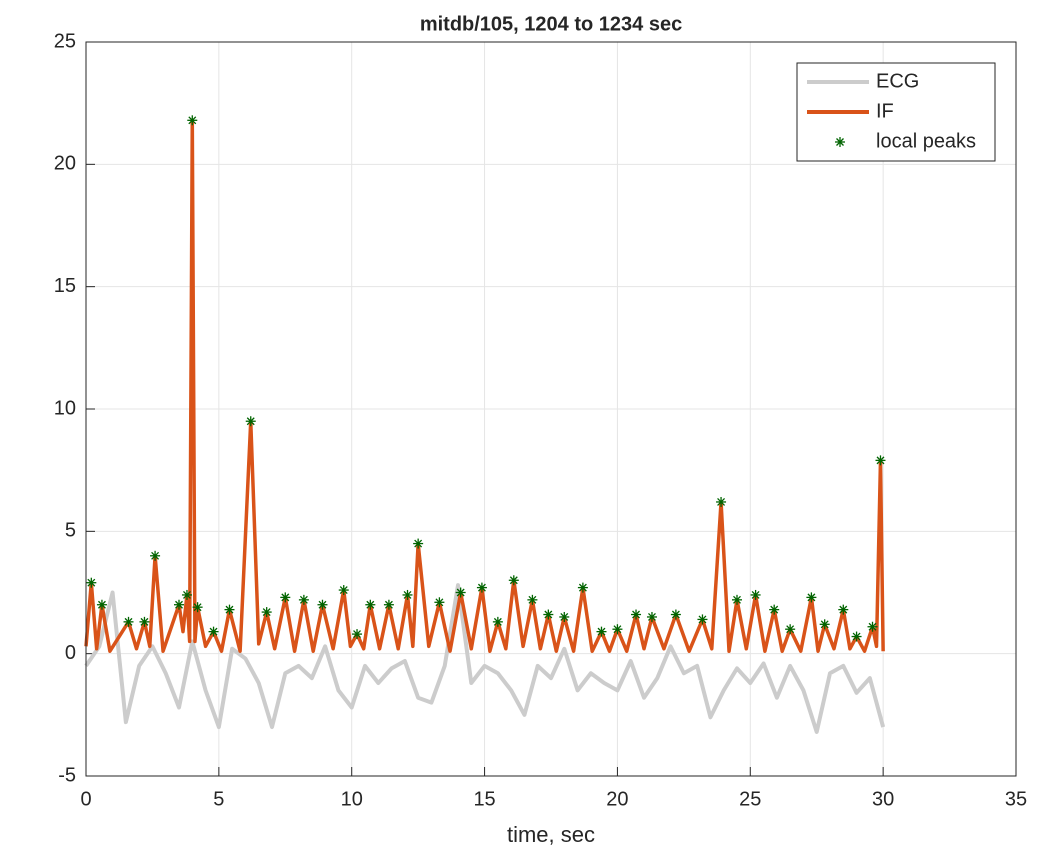  I want to click on x-axis-label: time, sec, so click(551, 834).